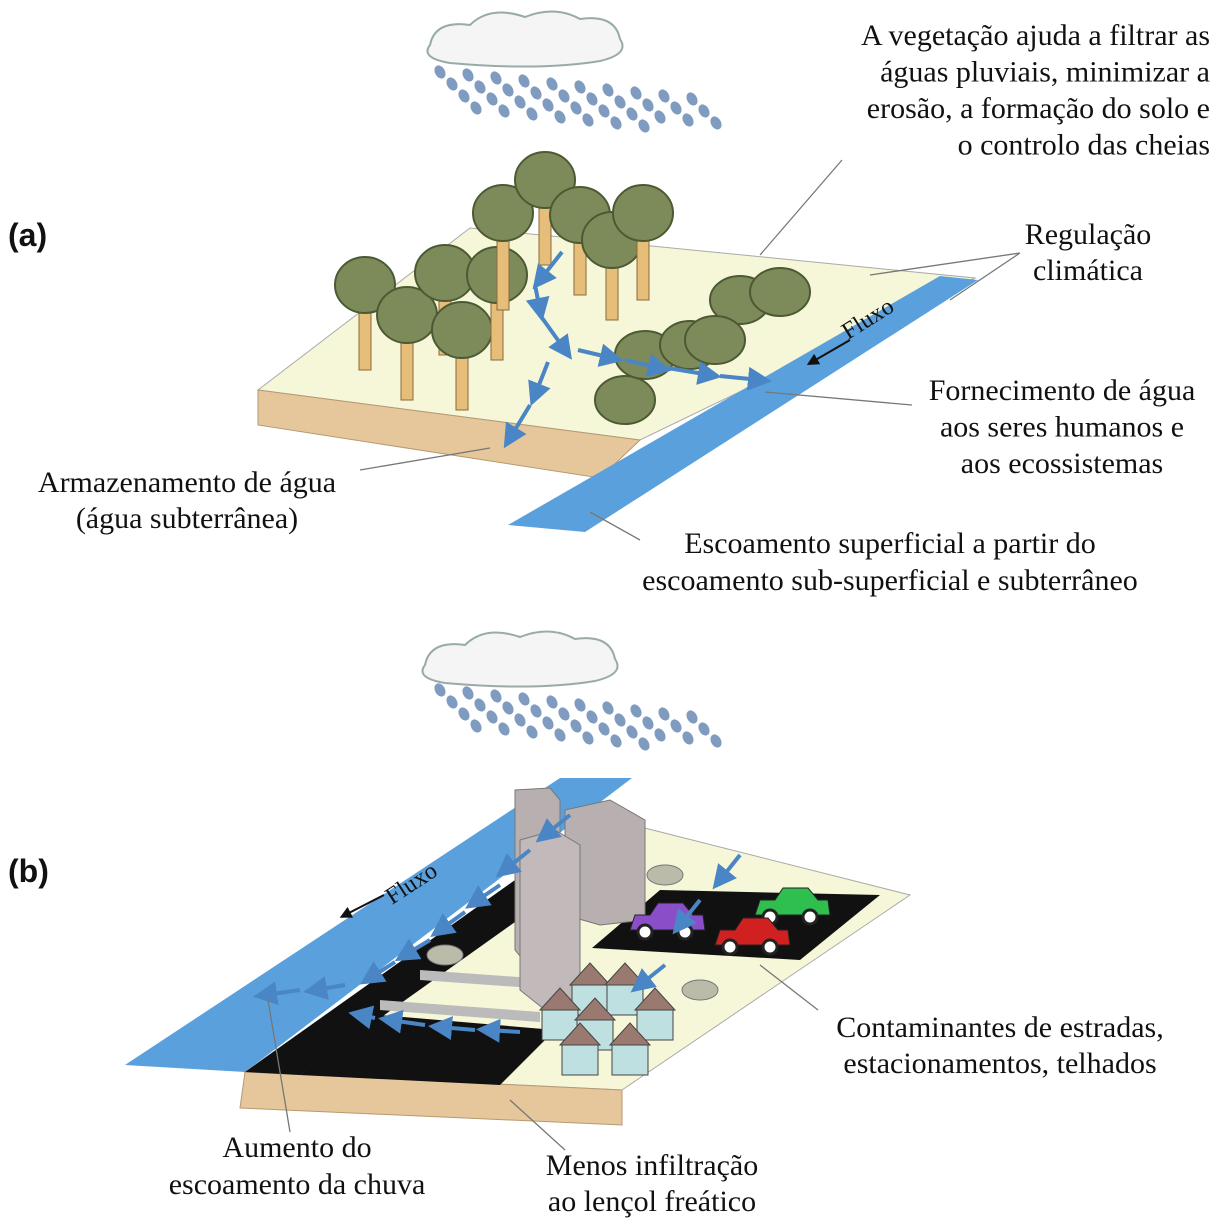 The image size is (1215, 1219). Describe the element at coordinates (1062, 463) in the screenshot. I see `annotation-line: aos ecossistemas` at that location.